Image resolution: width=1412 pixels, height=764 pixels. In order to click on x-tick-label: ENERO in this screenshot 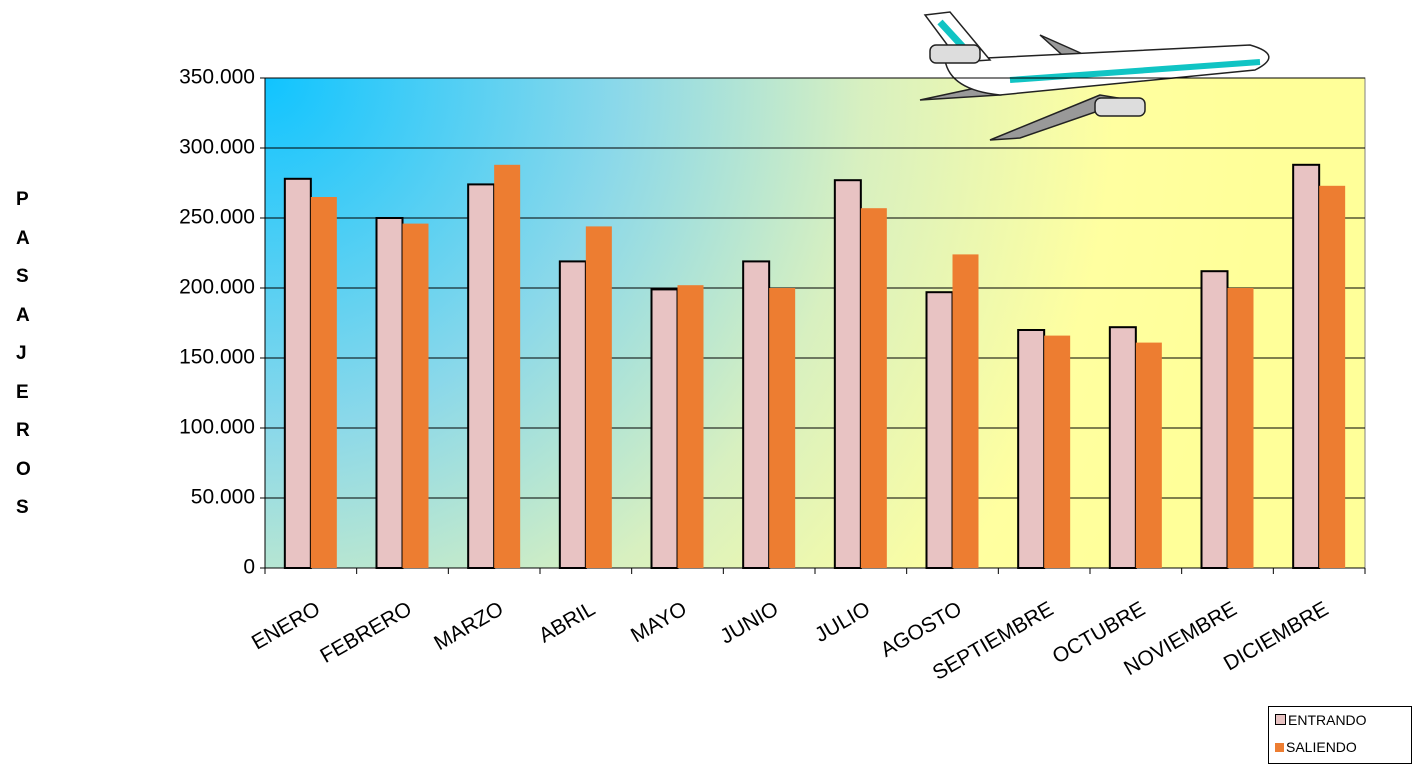, I will do `click(286, 625)`.